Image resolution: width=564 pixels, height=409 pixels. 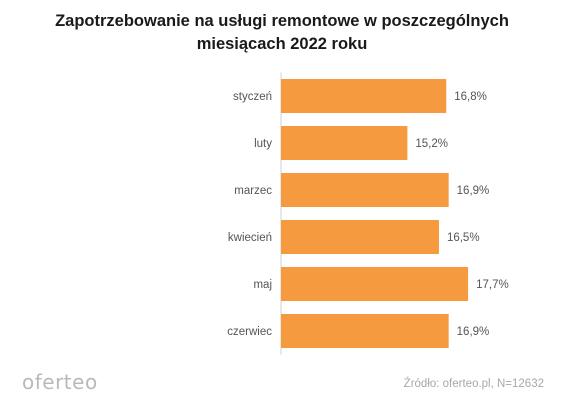 What do you see at coordinates (262, 285) in the screenshot?
I see `category-label: maj` at bounding box center [262, 285].